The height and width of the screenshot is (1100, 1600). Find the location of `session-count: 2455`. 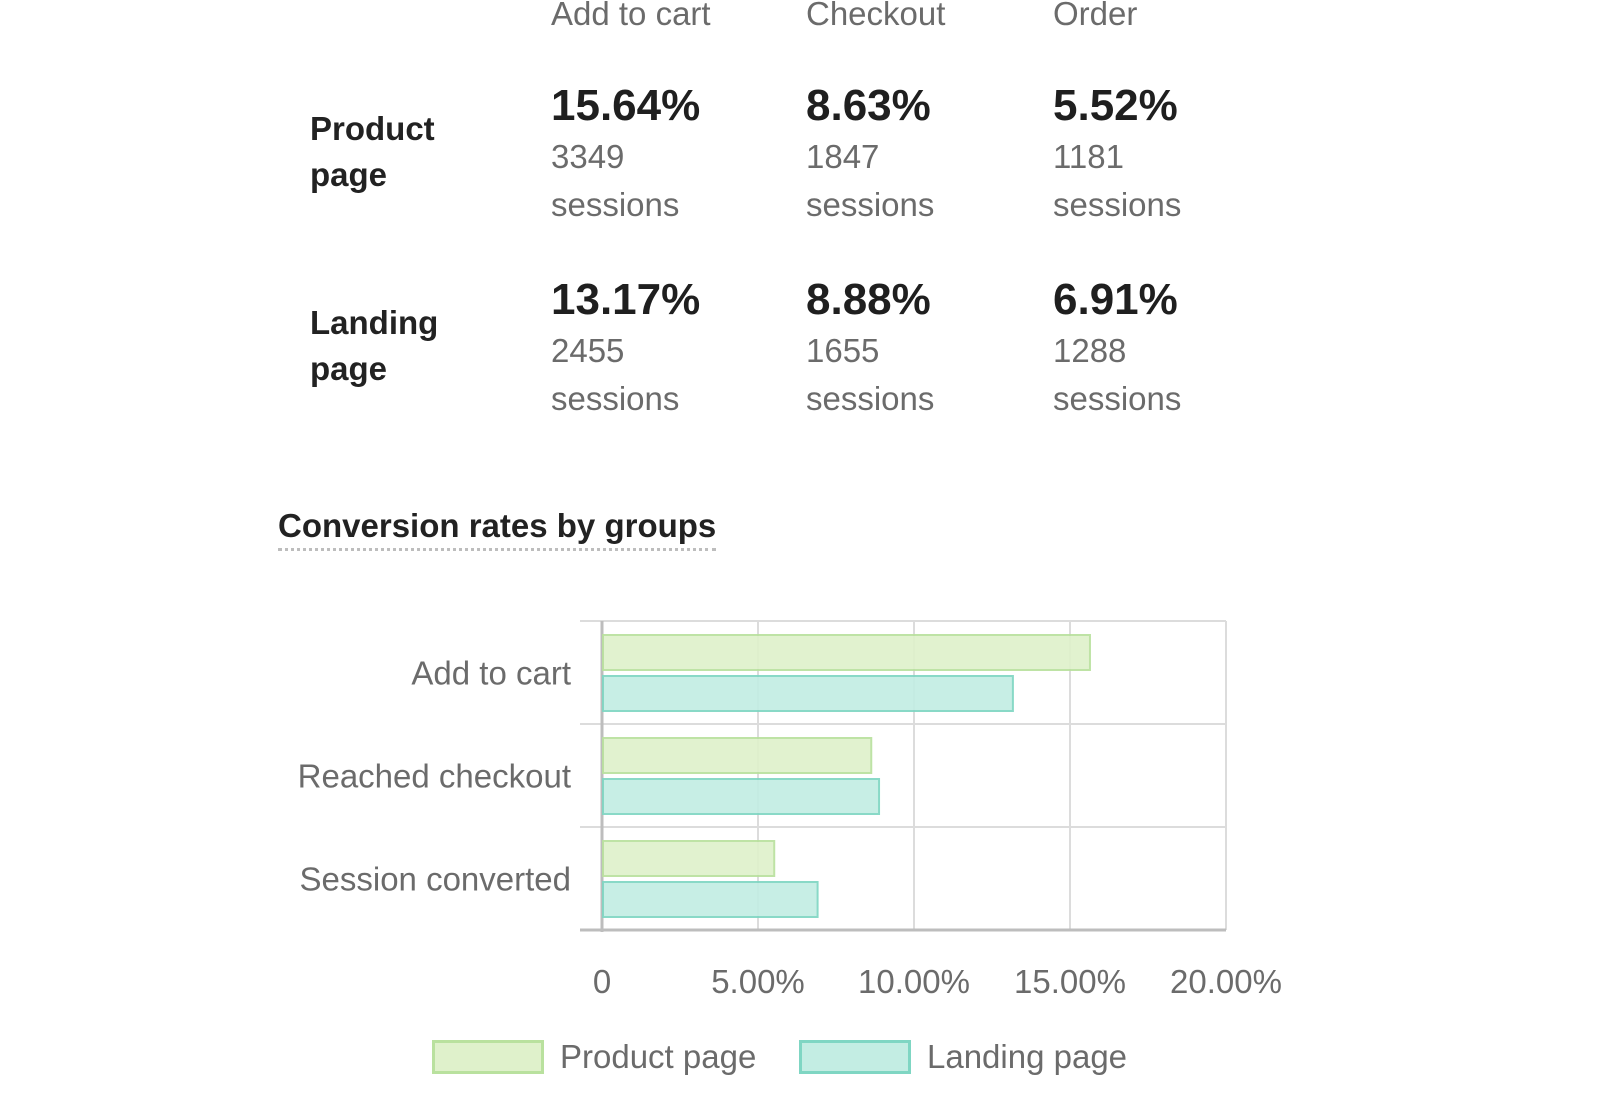

session-count: 2455 is located at coordinates (588, 350).